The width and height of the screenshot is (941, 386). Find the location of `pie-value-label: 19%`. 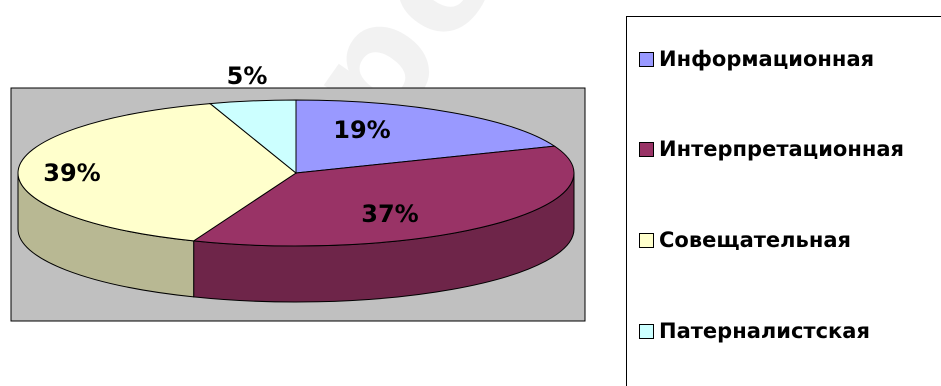

pie-value-label: 19% is located at coordinates (361, 130).